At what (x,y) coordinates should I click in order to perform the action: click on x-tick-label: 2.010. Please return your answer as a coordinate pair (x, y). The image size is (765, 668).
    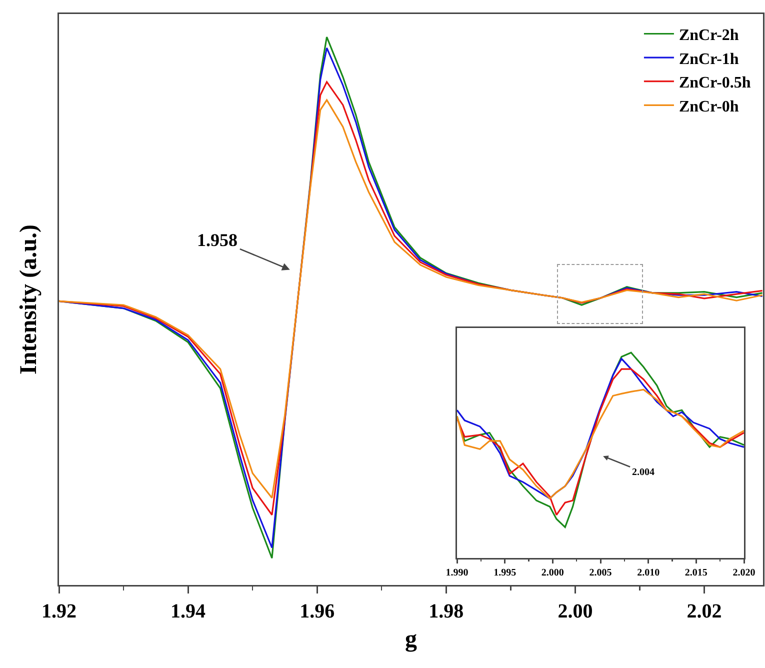
    Looking at the image, I should click on (648, 573).